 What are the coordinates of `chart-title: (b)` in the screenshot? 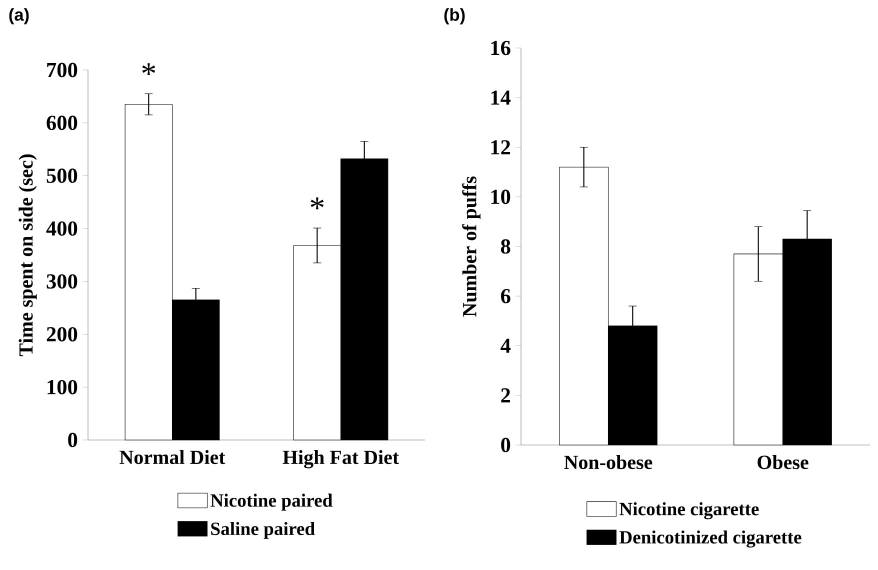 It's located at (454, 16).